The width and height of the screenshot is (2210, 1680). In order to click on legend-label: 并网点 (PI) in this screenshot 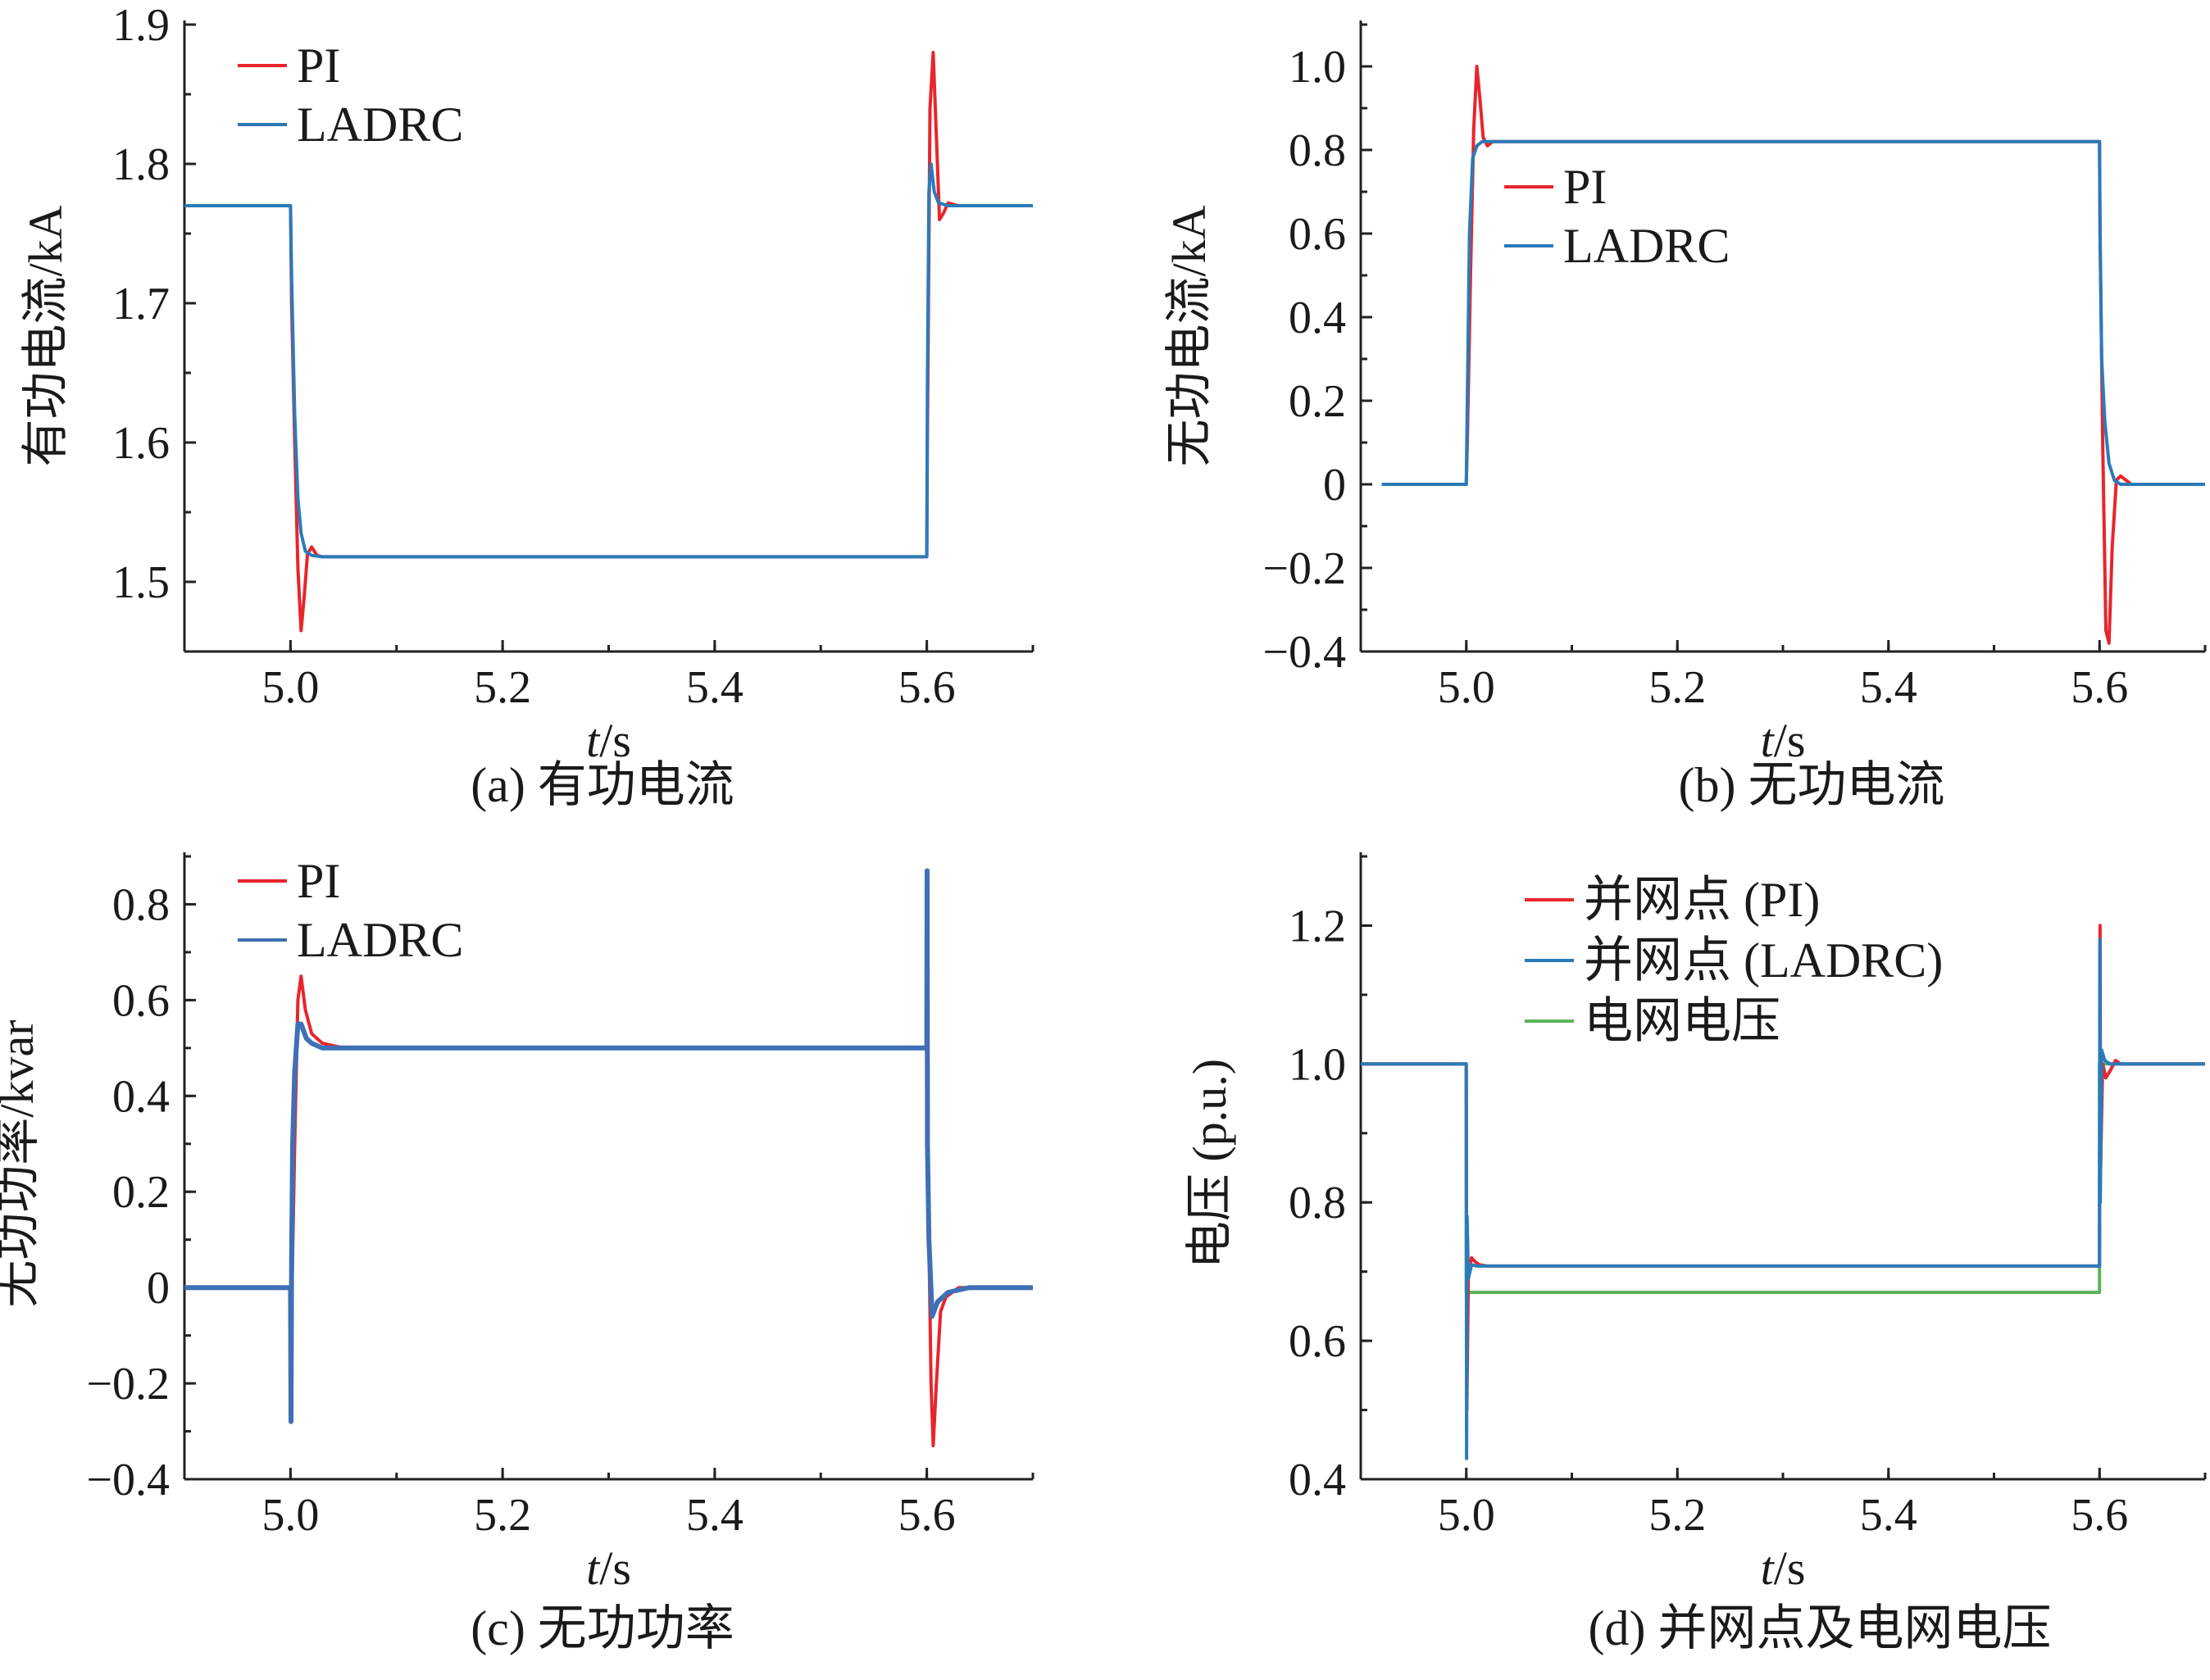, I will do `click(1702, 900)`.